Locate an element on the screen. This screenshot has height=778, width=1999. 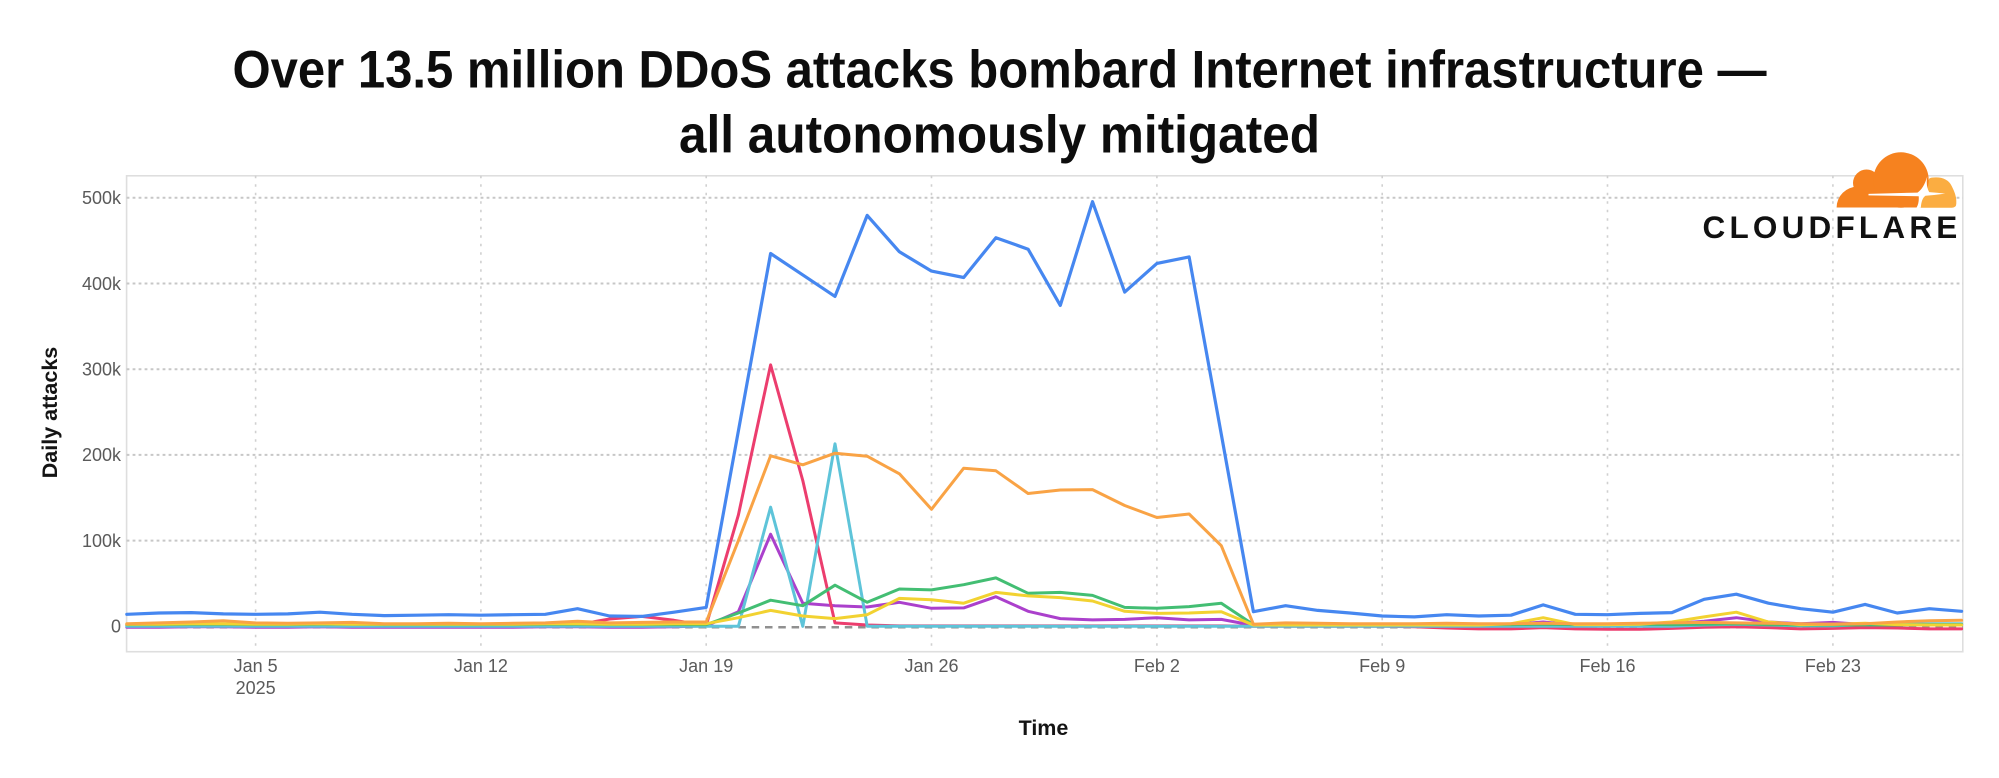
svg-text: Time is located at coordinates (1044, 728).